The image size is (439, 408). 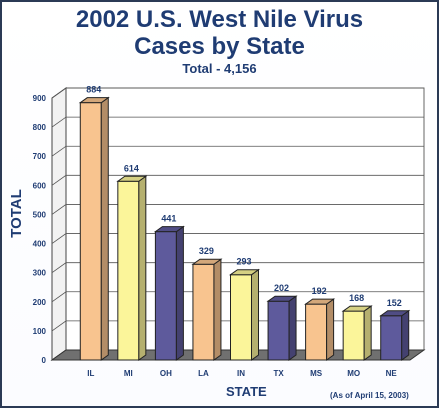 I want to click on value-label-OH: 441, so click(x=168, y=219).